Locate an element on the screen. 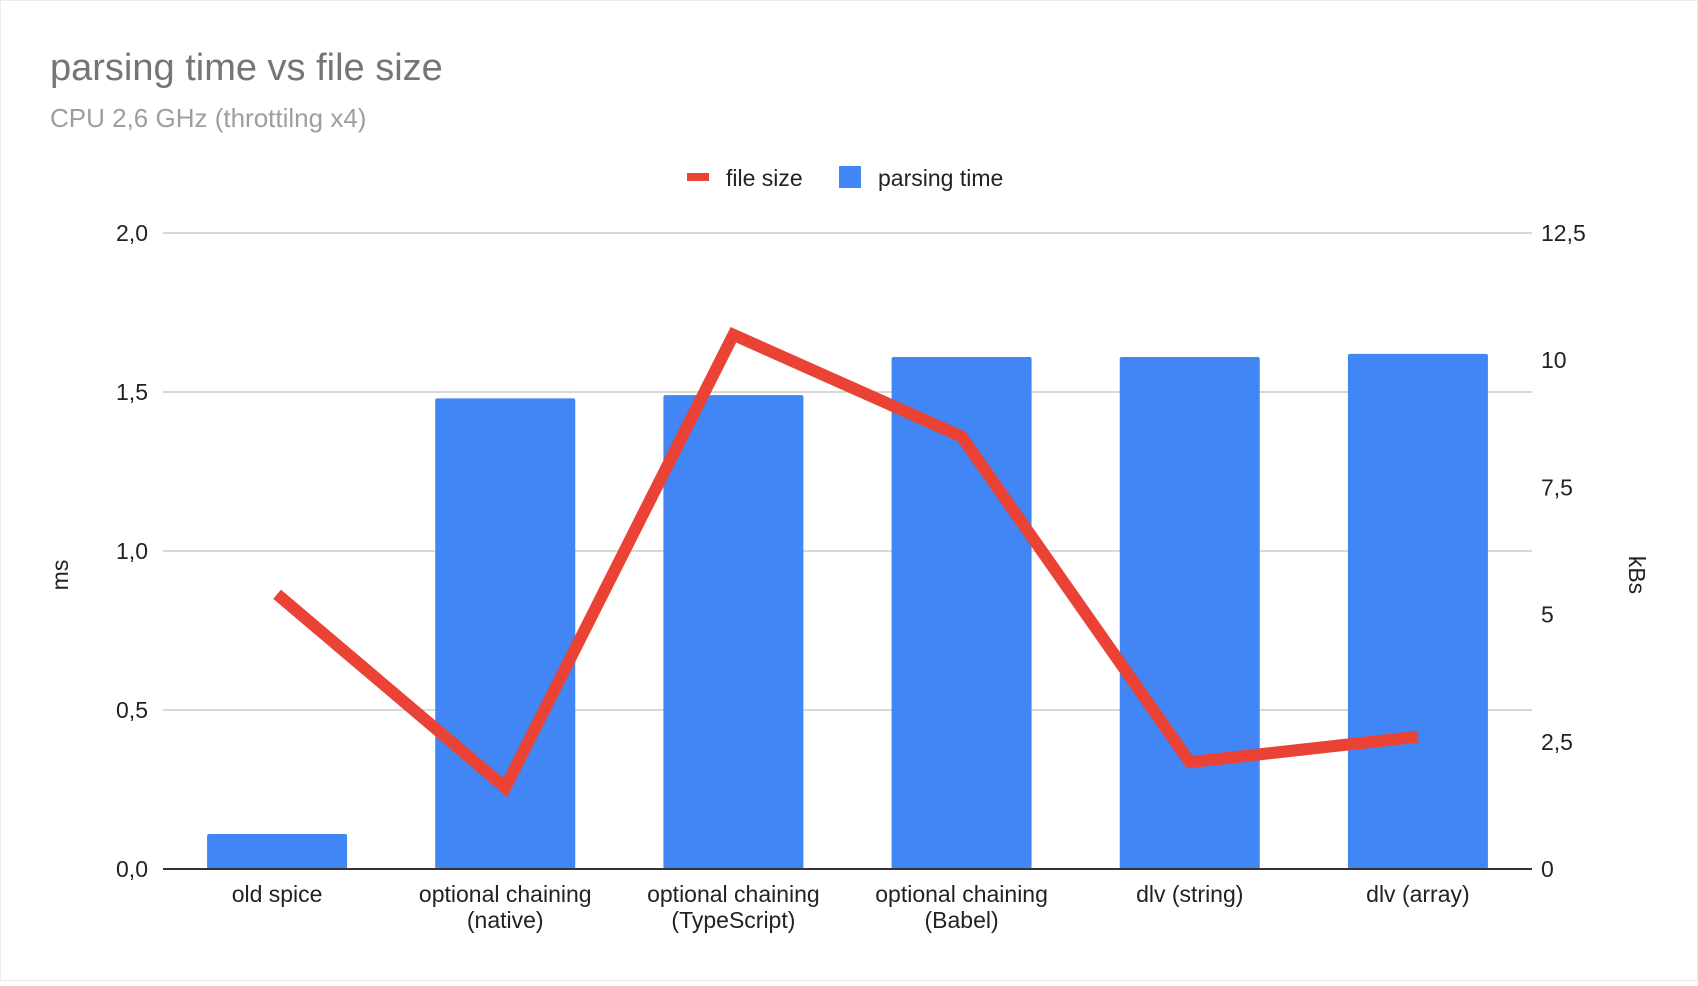 Image resolution: width=1698 pixels, height=986 pixels. x-axis-tick-label: (native) is located at coordinates (505, 920).